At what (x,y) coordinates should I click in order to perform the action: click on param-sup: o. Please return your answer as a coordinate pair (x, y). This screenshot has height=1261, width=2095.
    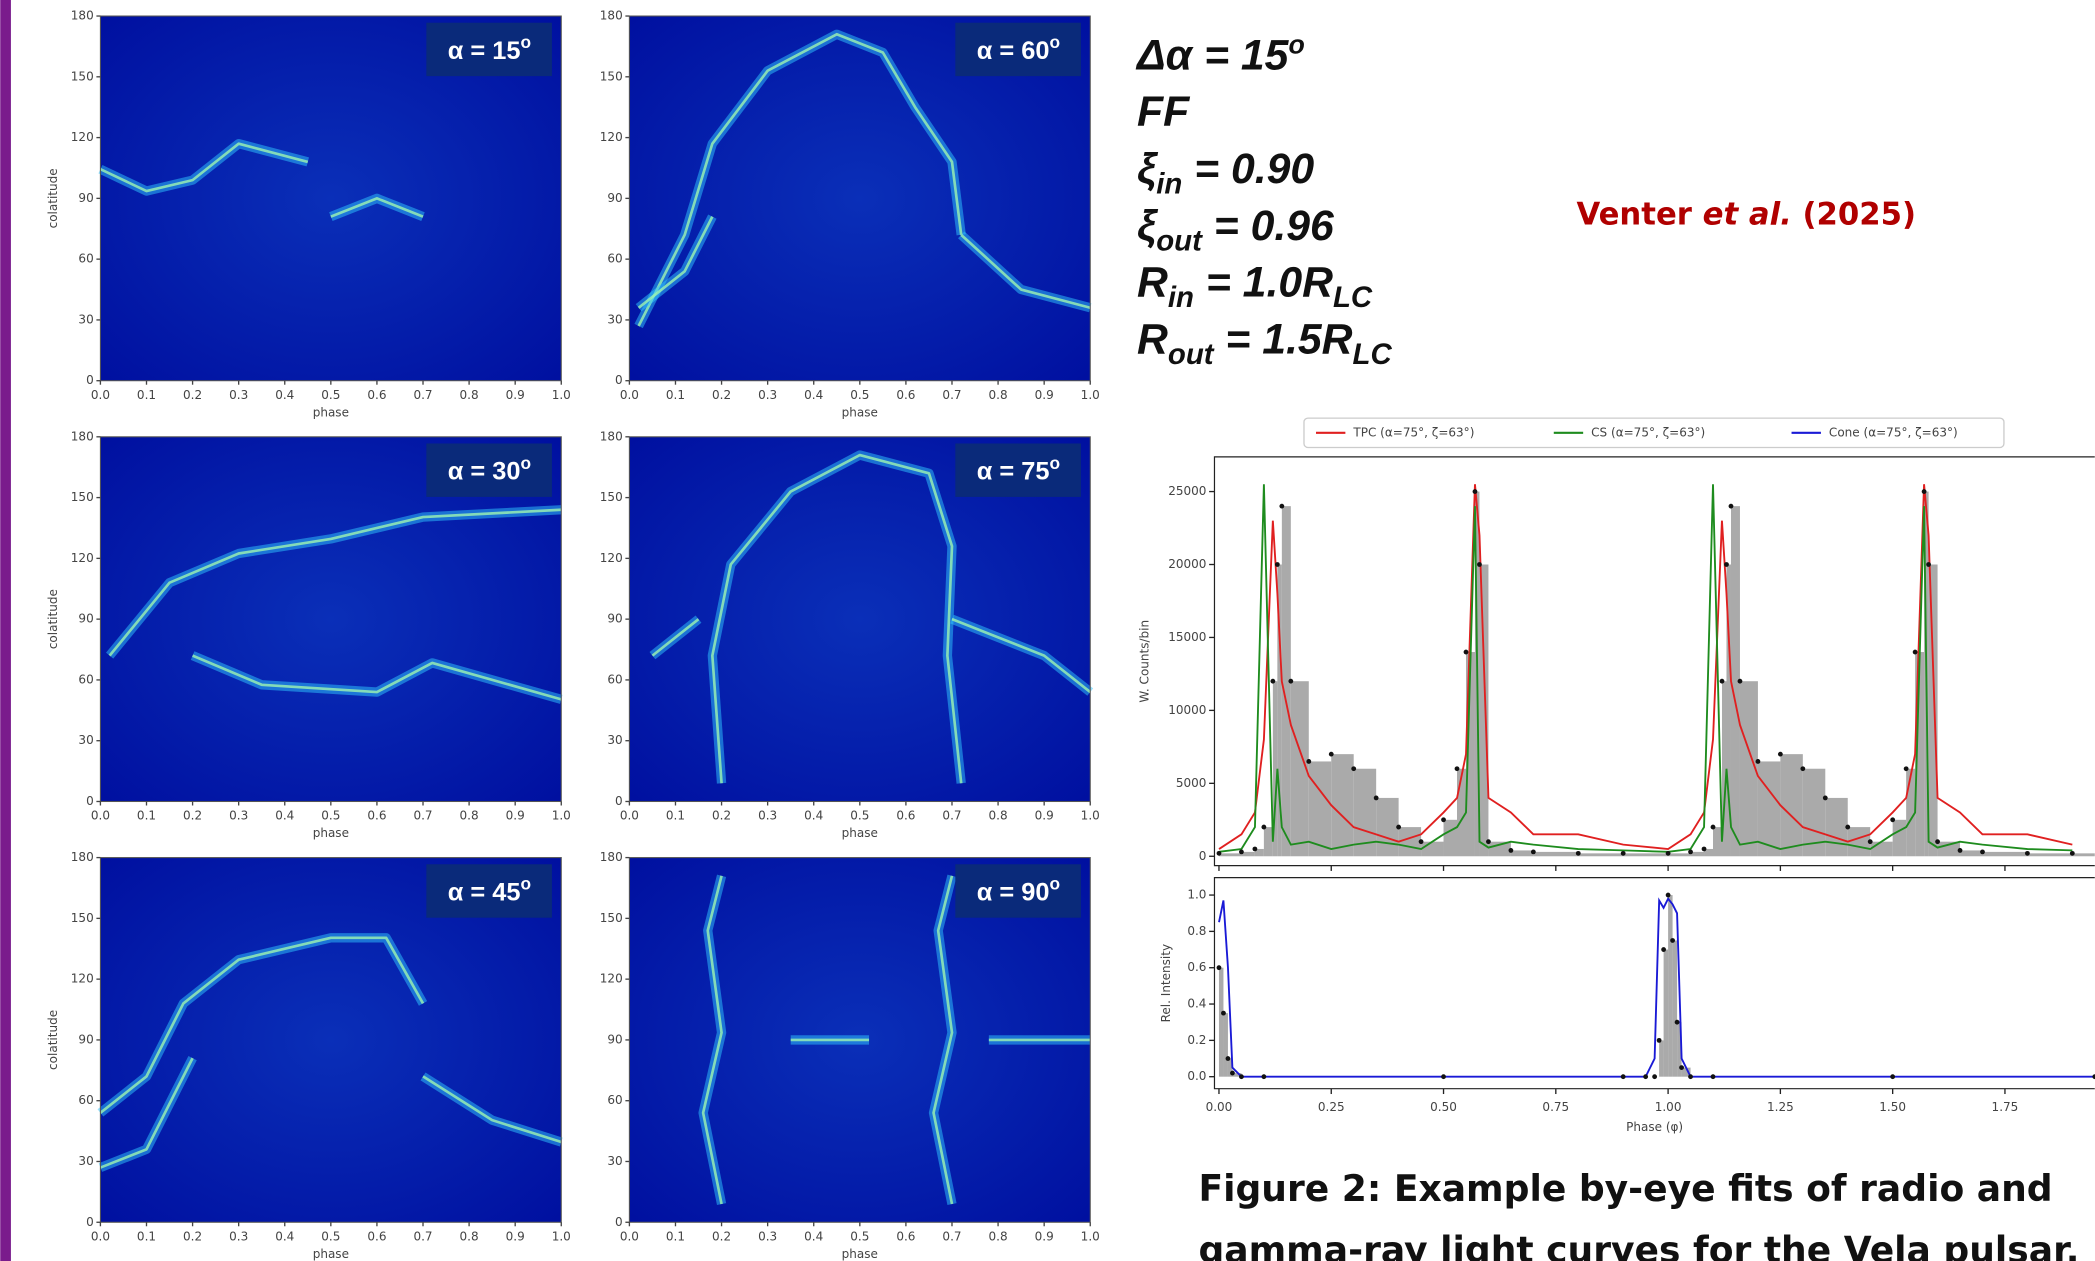
    Looking at the image, I should click on (1296, 44).